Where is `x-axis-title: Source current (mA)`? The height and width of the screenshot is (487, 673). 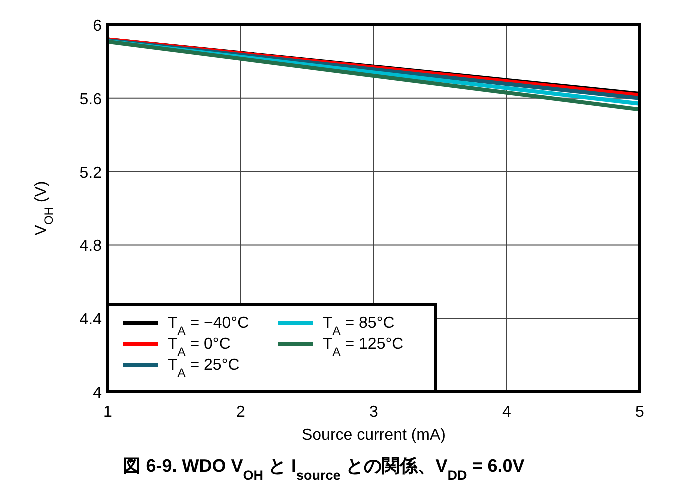
x-axis-title: Source current (mA) is located at coordinates (374, 435).